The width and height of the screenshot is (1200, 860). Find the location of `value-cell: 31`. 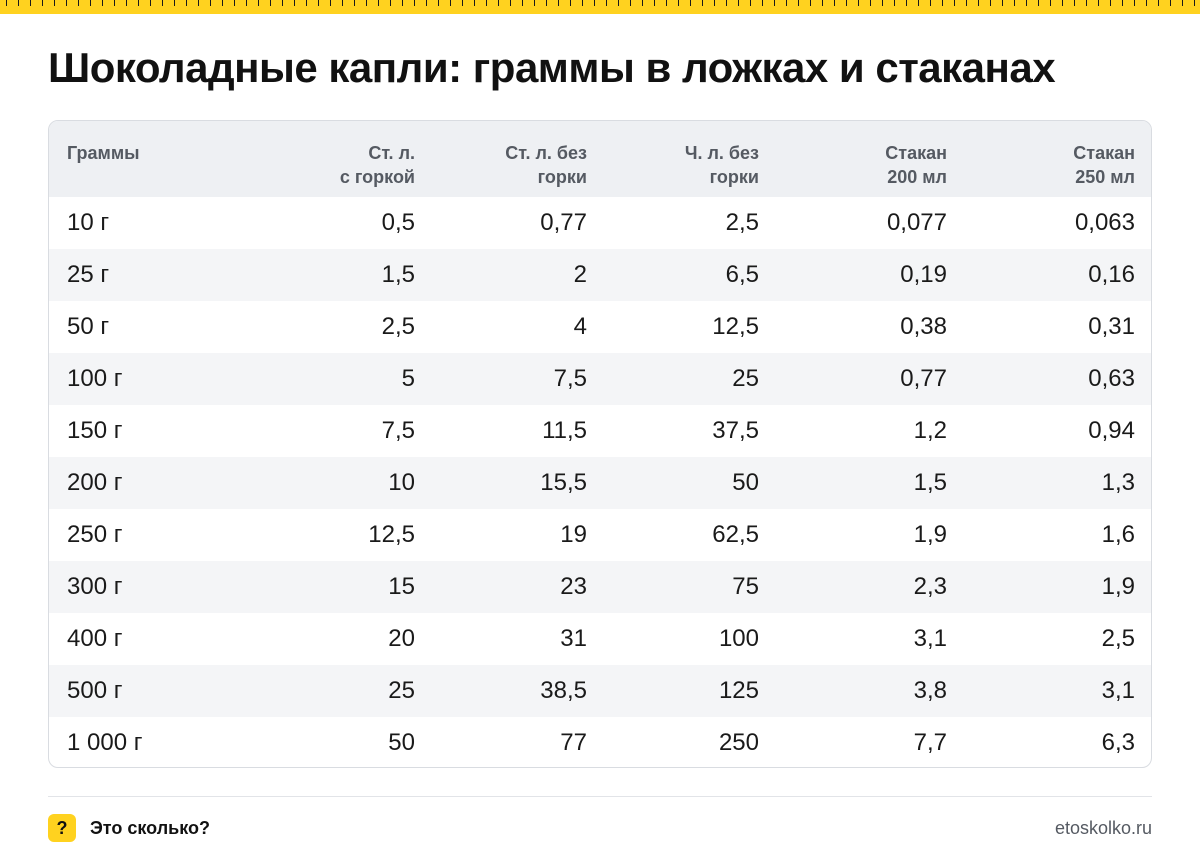

value-cell: 31 is located at coordinates (573, 638).